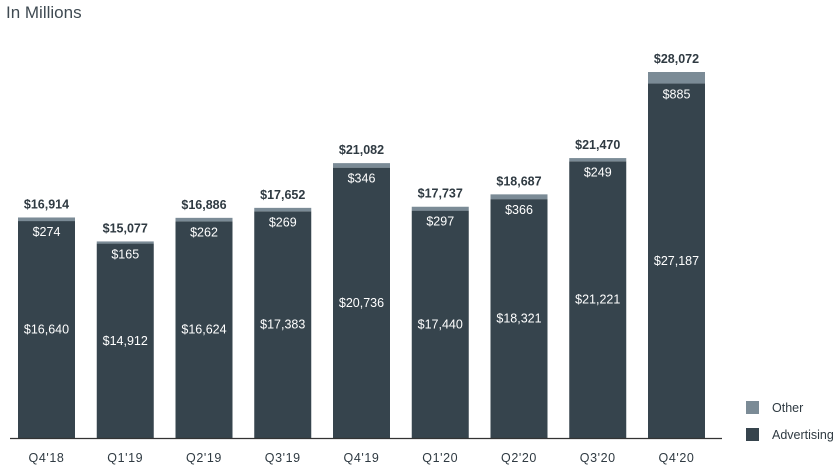 The height and width of the screenshot is (471, 840). I want to click on label-total: $18,687, so click(518, 181).